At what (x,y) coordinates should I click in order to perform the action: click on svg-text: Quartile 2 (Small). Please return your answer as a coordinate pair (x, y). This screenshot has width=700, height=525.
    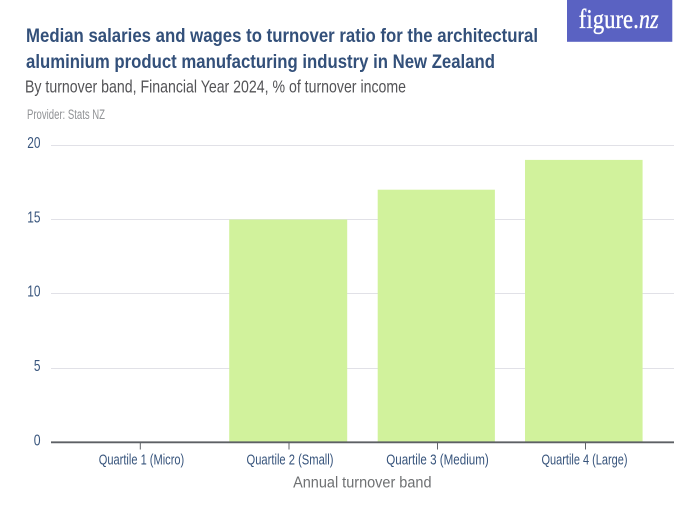
    Looking at the image, I should click on (290, 460).